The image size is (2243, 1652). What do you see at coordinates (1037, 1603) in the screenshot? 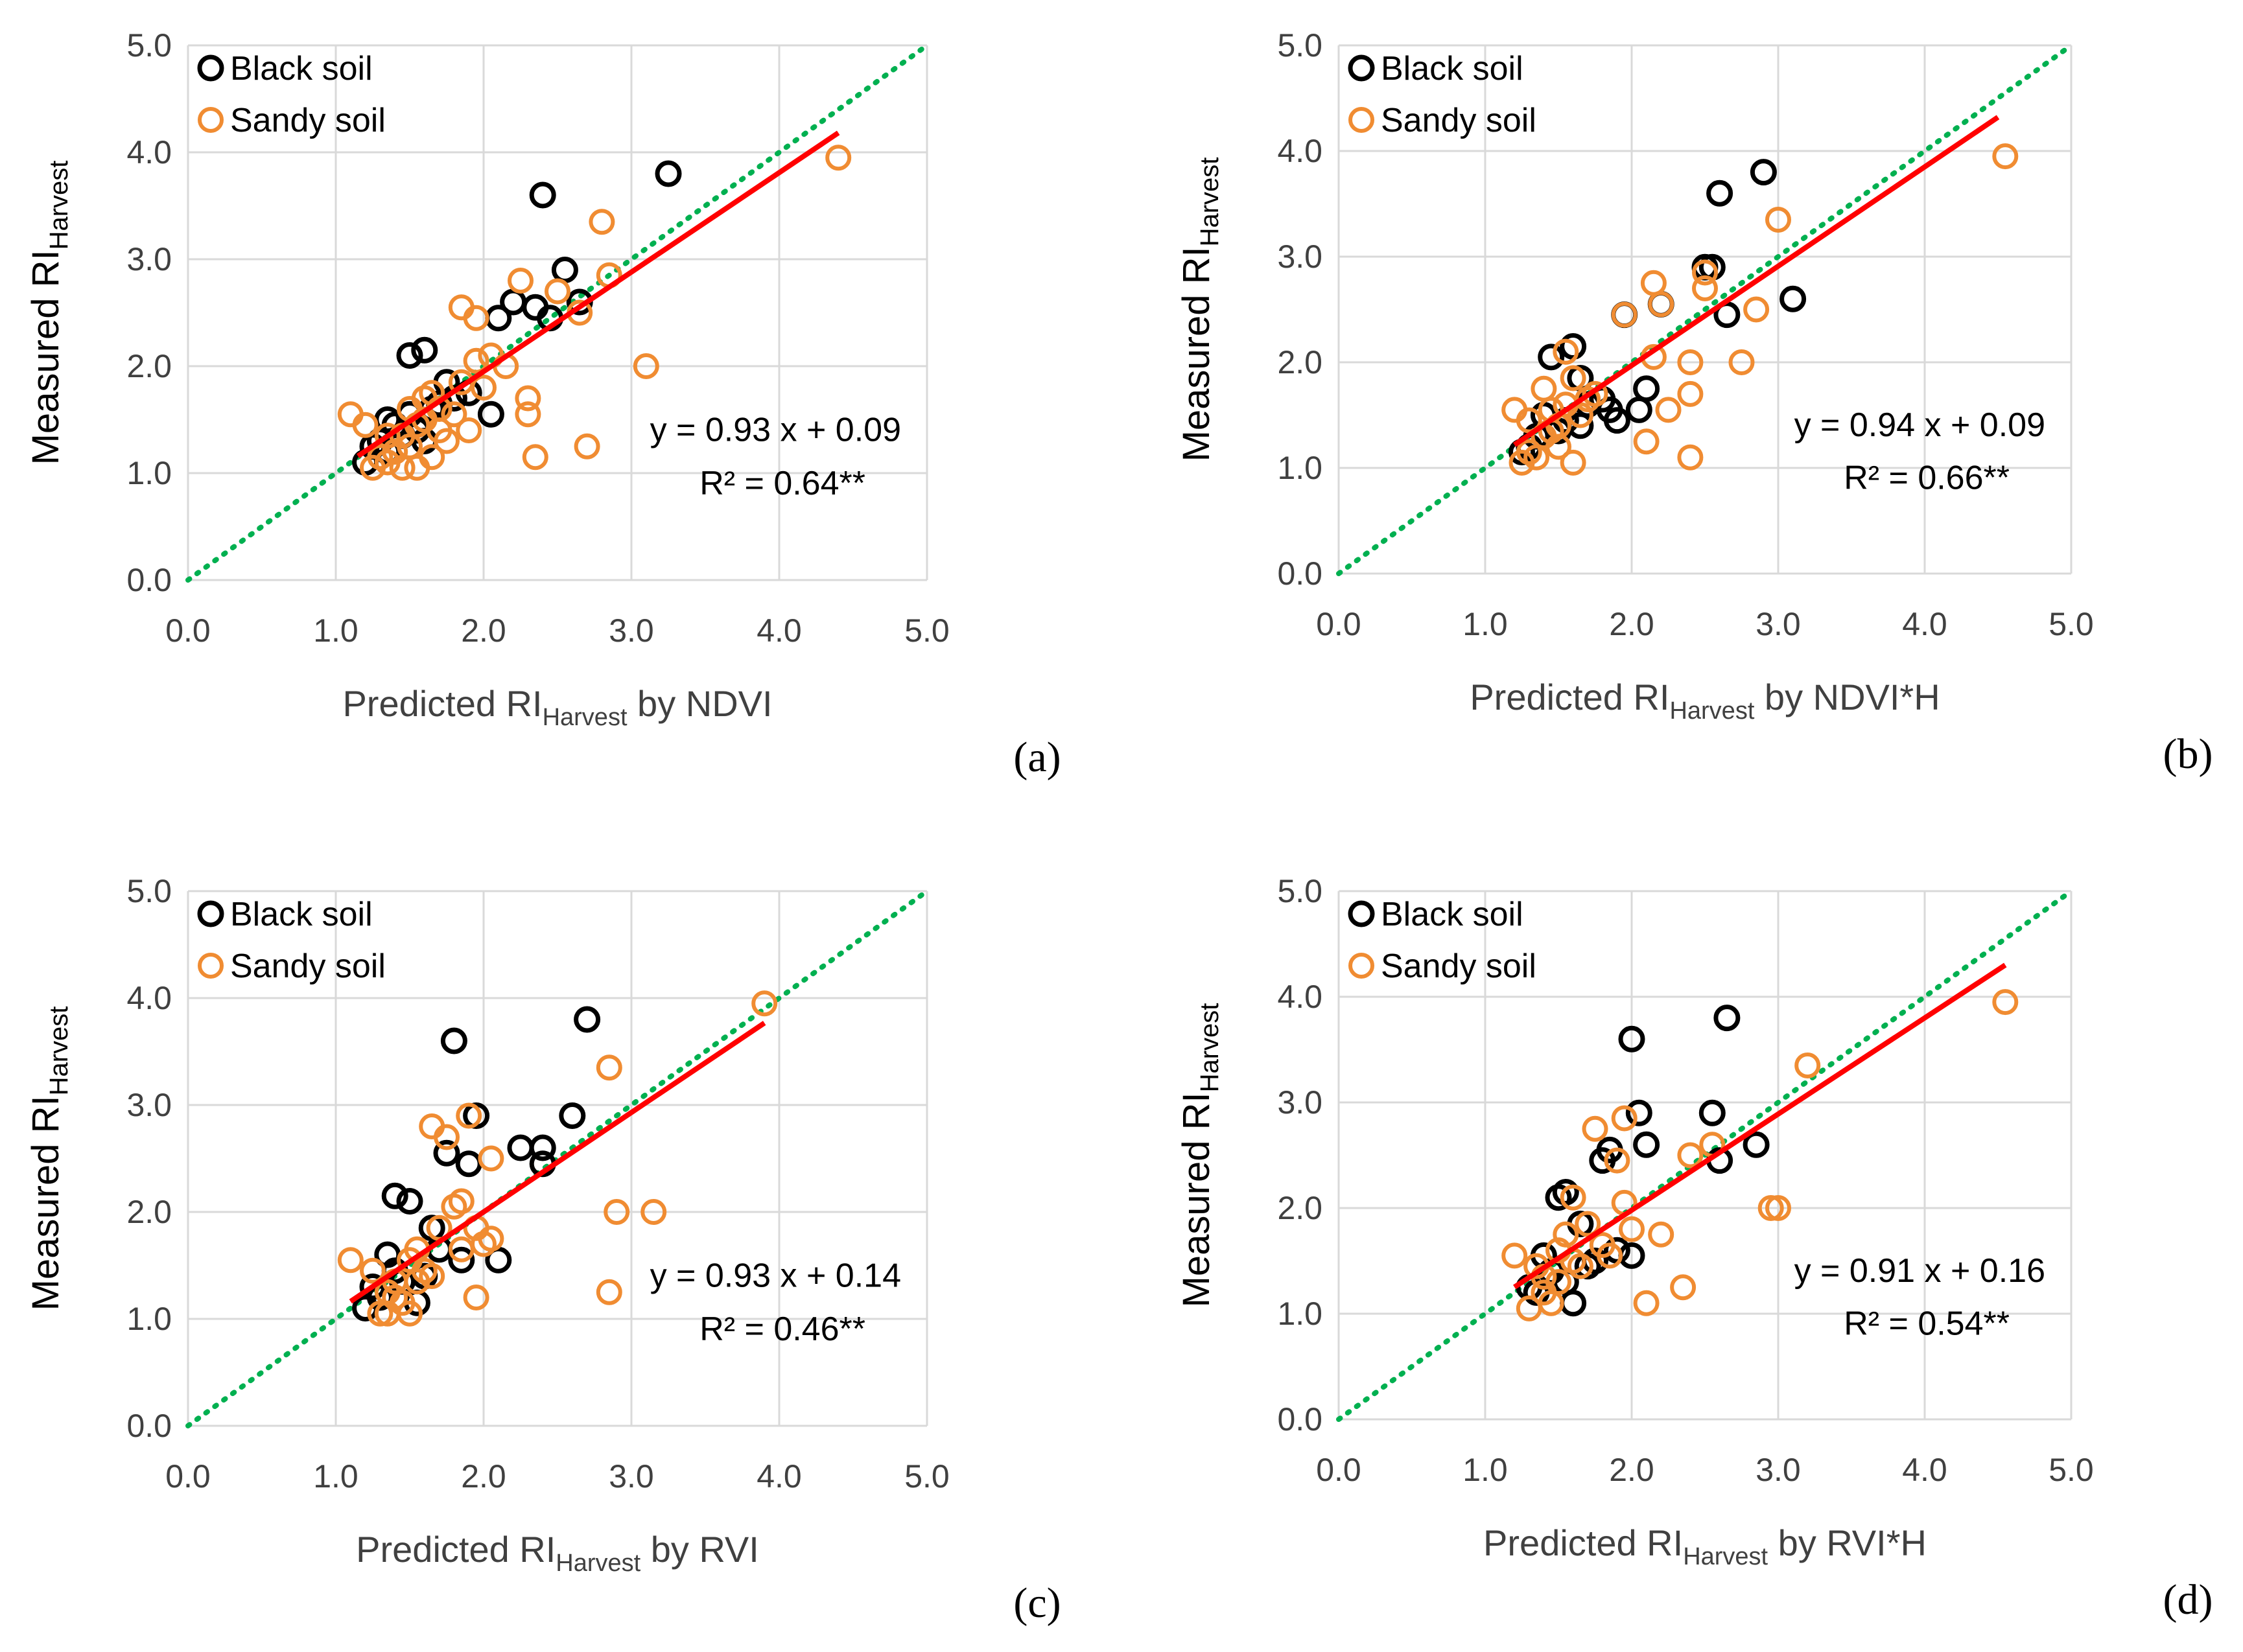
I see `panel-label-c: (c)` at bounding box center [1037, 1603].